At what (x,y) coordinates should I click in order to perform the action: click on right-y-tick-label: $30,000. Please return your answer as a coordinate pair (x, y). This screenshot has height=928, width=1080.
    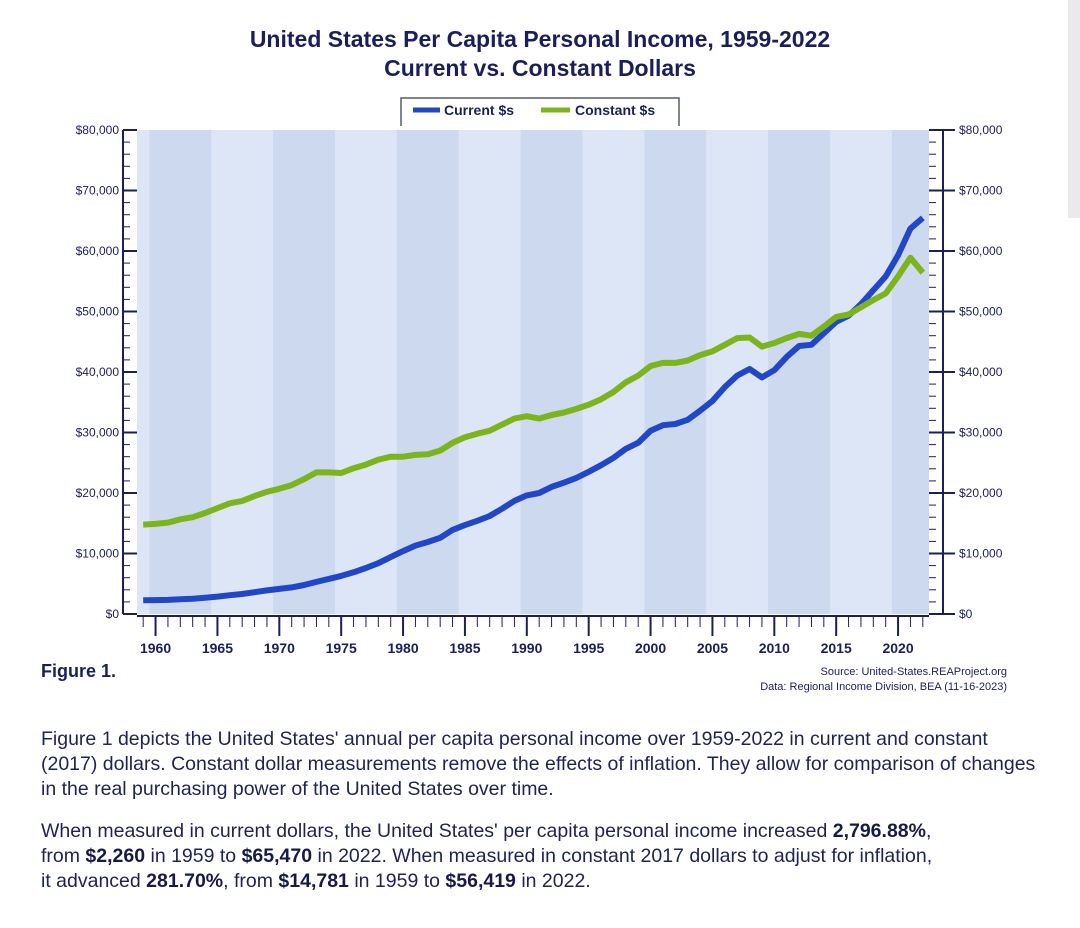
    Looking at the image, I should click on (981, 433).